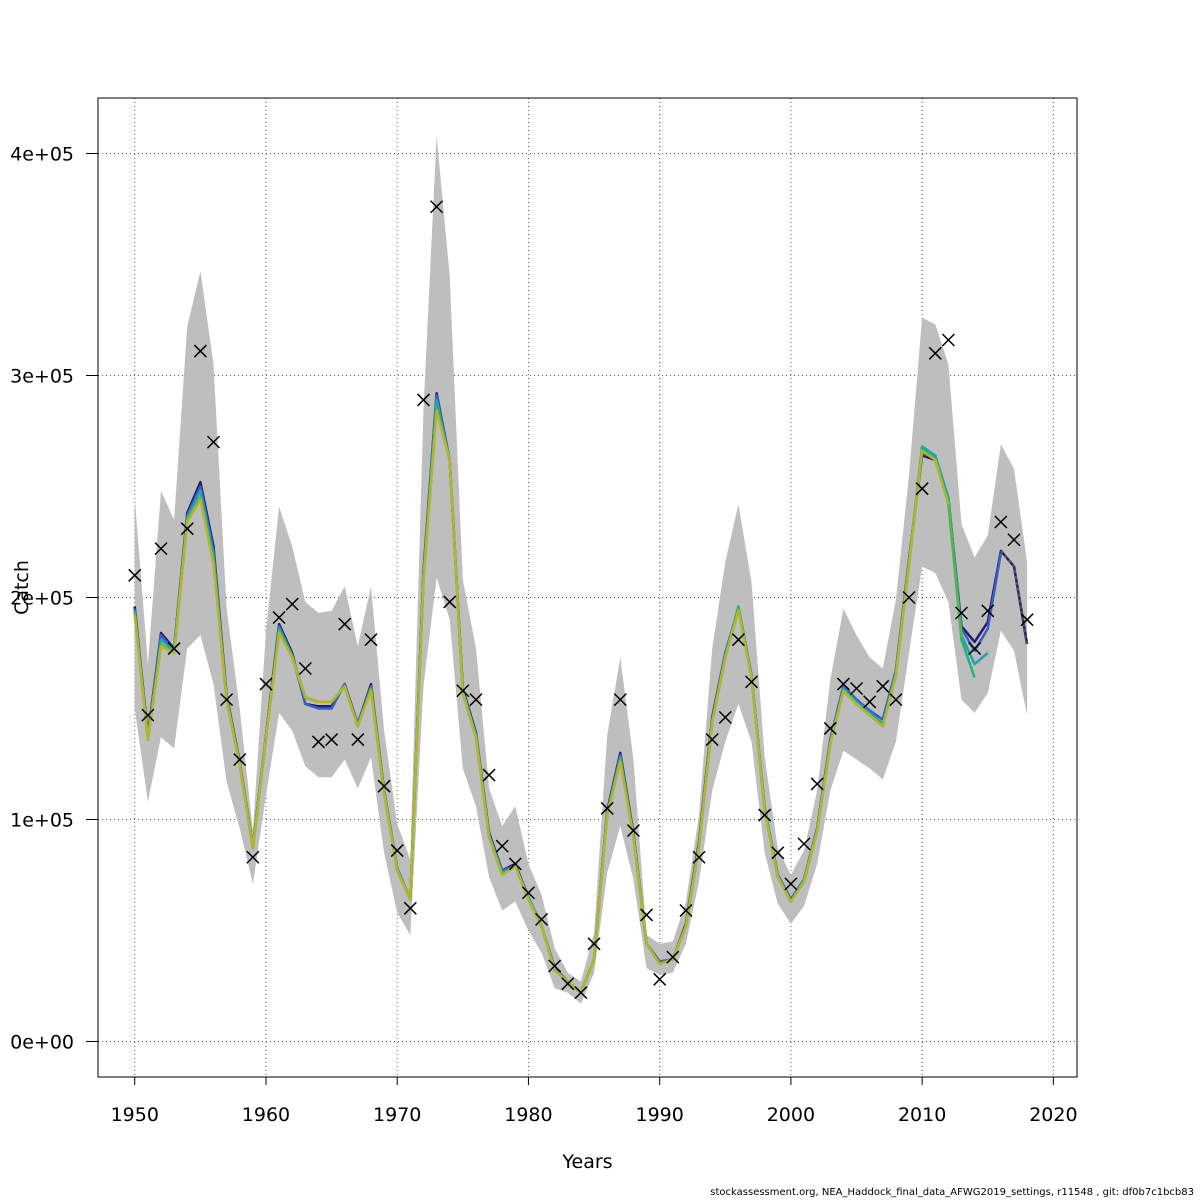 Image resolution: width=1200 pixels, height=1200 pixels. Describe the element at coordinates (659, 1115) in the screenshot. I see `x-tick-label: 1990` at that location.